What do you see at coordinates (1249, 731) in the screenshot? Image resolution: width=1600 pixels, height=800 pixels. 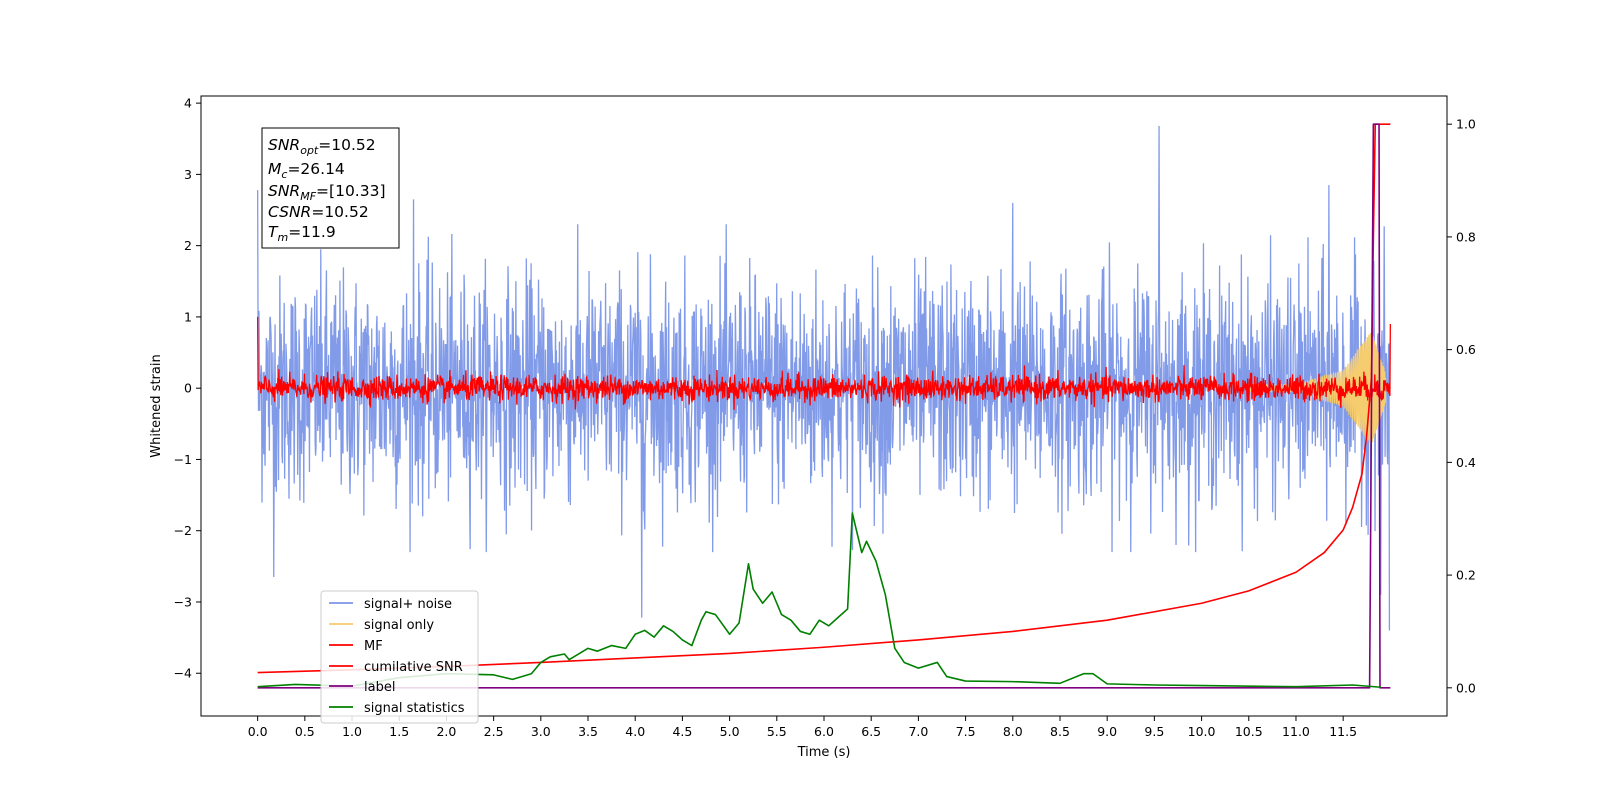 I see `x-tick-label: 10.5` at bounding box center [1249, 731].